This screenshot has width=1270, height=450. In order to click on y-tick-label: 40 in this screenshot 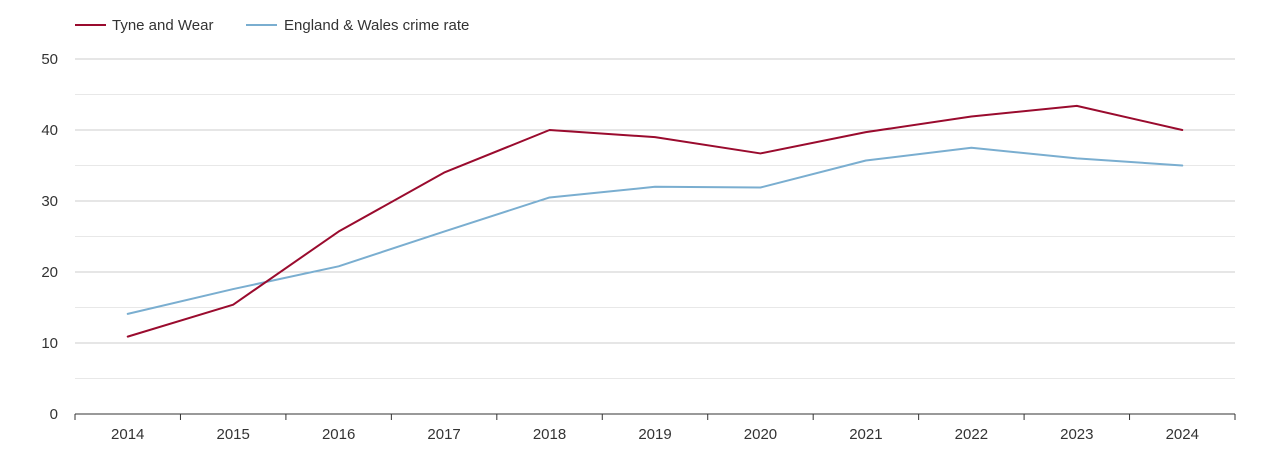, I will do `click(49, 130)`.